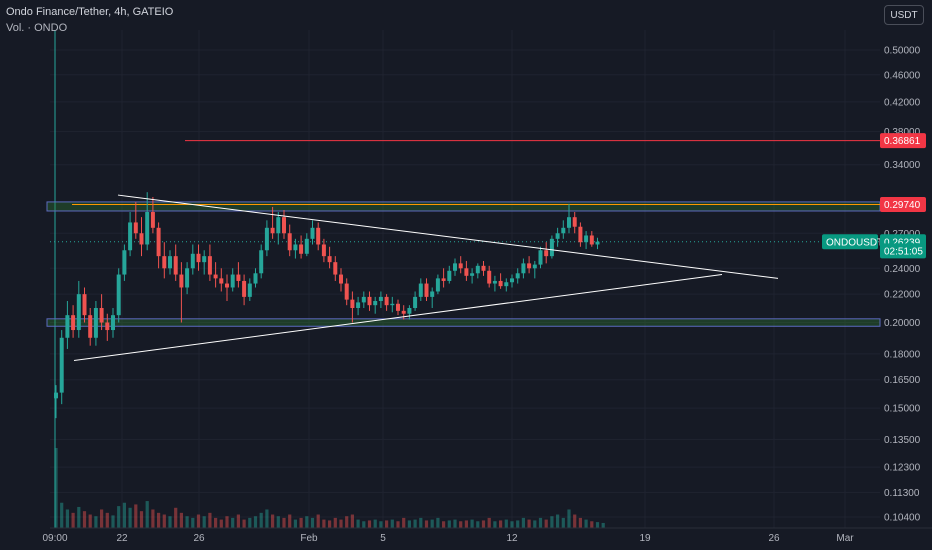 The image size is (932, 550). Describe the element at coordinates (850, 242) in the screenshot. I see `symbol-tag` at that location.